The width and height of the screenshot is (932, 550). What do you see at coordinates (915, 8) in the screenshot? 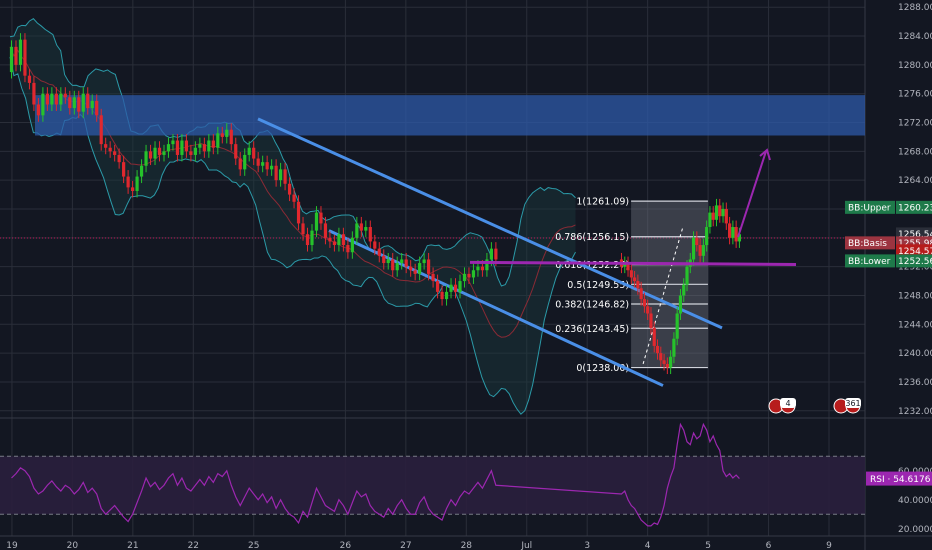
I see `price-tick-label: 1288.00` at bounding box center [915, 8].